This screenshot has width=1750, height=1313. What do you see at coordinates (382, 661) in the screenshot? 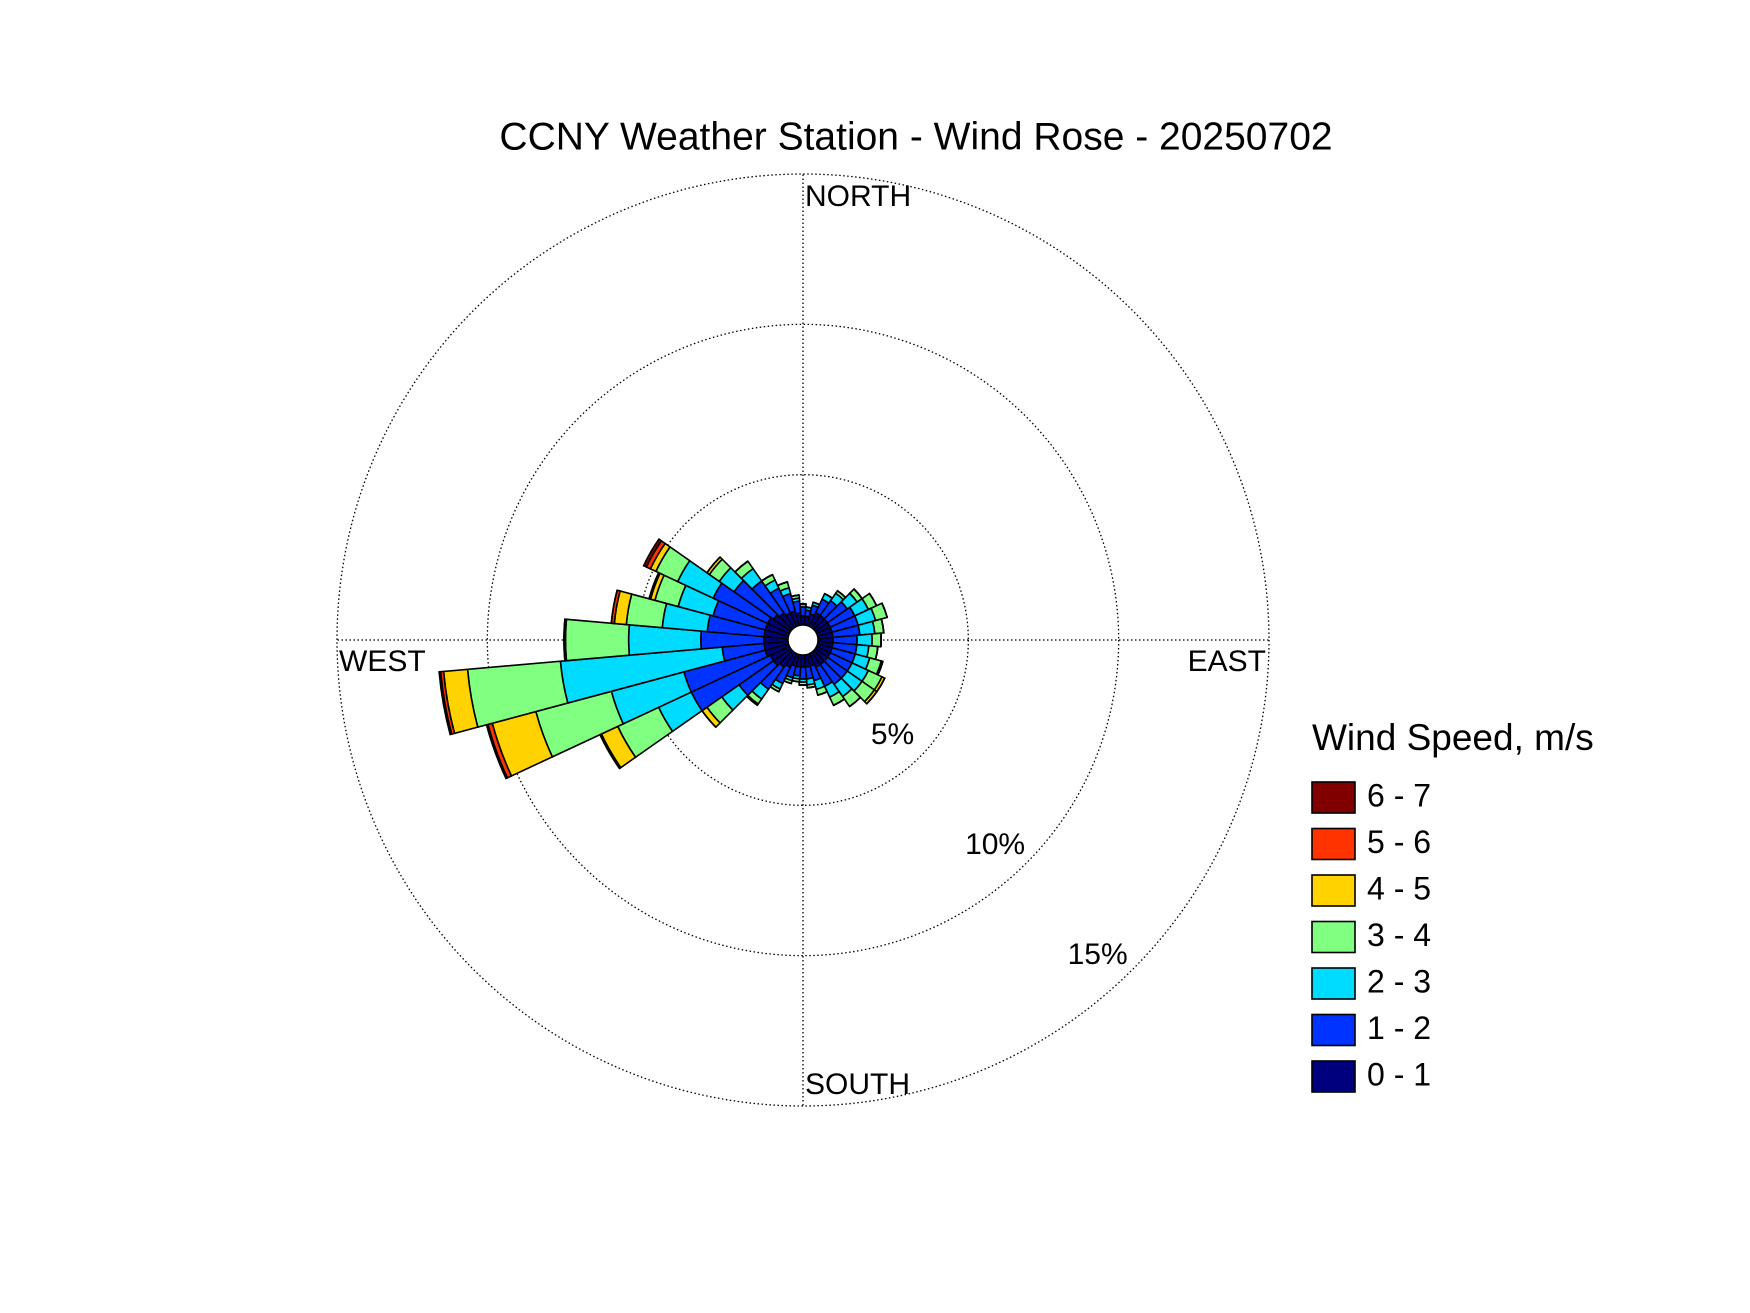
I see `direction-label: WEST` at bounding box center [382, 661].